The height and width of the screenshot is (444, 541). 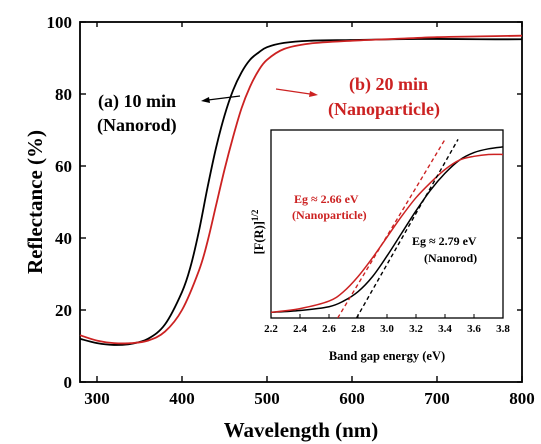 What do you see at coordinates (407, 228) in the screenshot?
I see `inset-fit-nanorod` at bounding box center [407, 228].